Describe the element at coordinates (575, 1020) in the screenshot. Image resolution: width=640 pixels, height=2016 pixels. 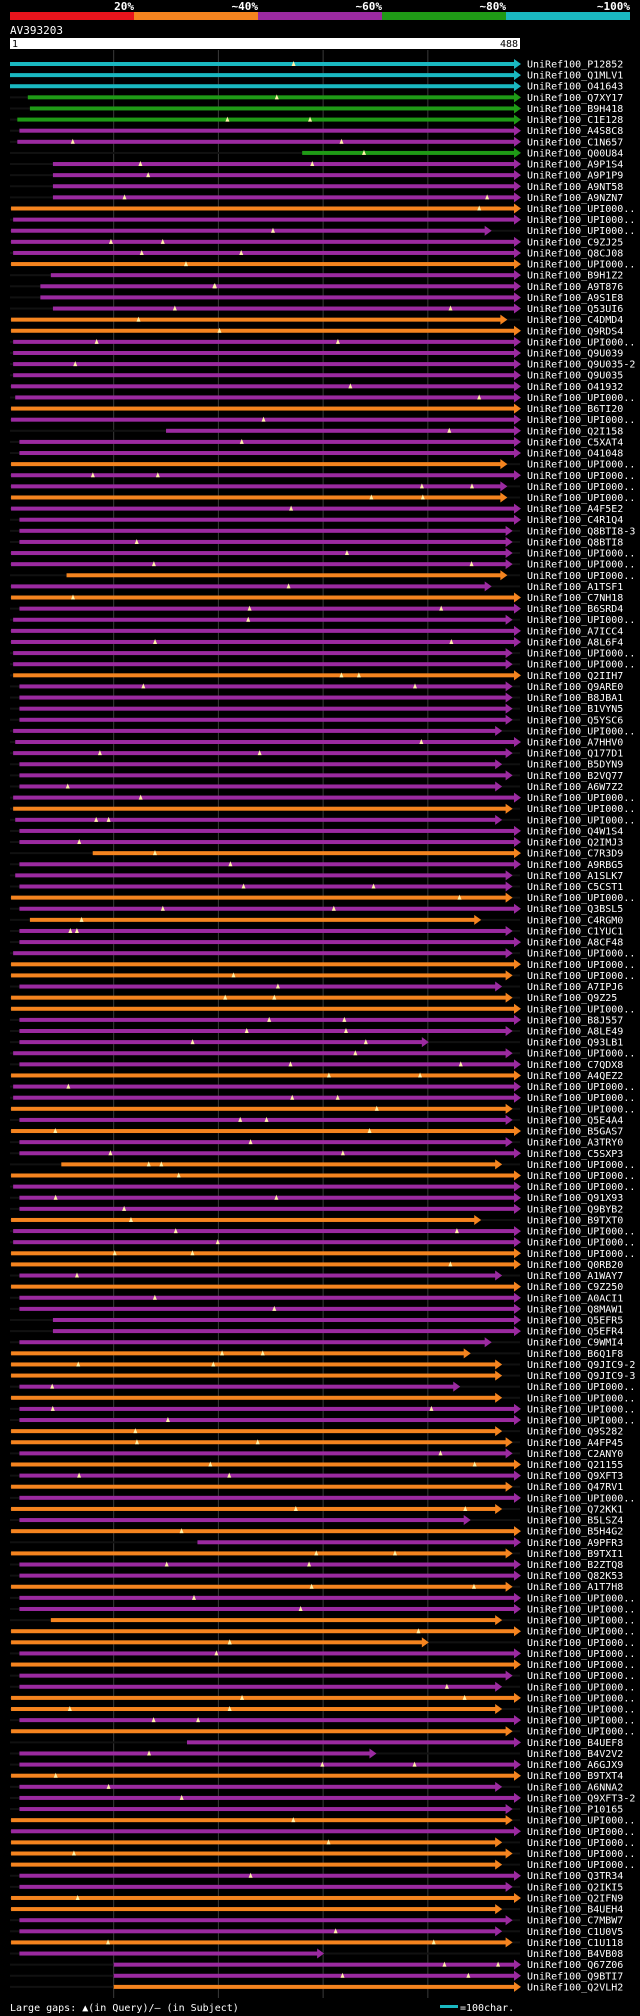
I see `hit-label: UniRef100_B8J557` at that location.